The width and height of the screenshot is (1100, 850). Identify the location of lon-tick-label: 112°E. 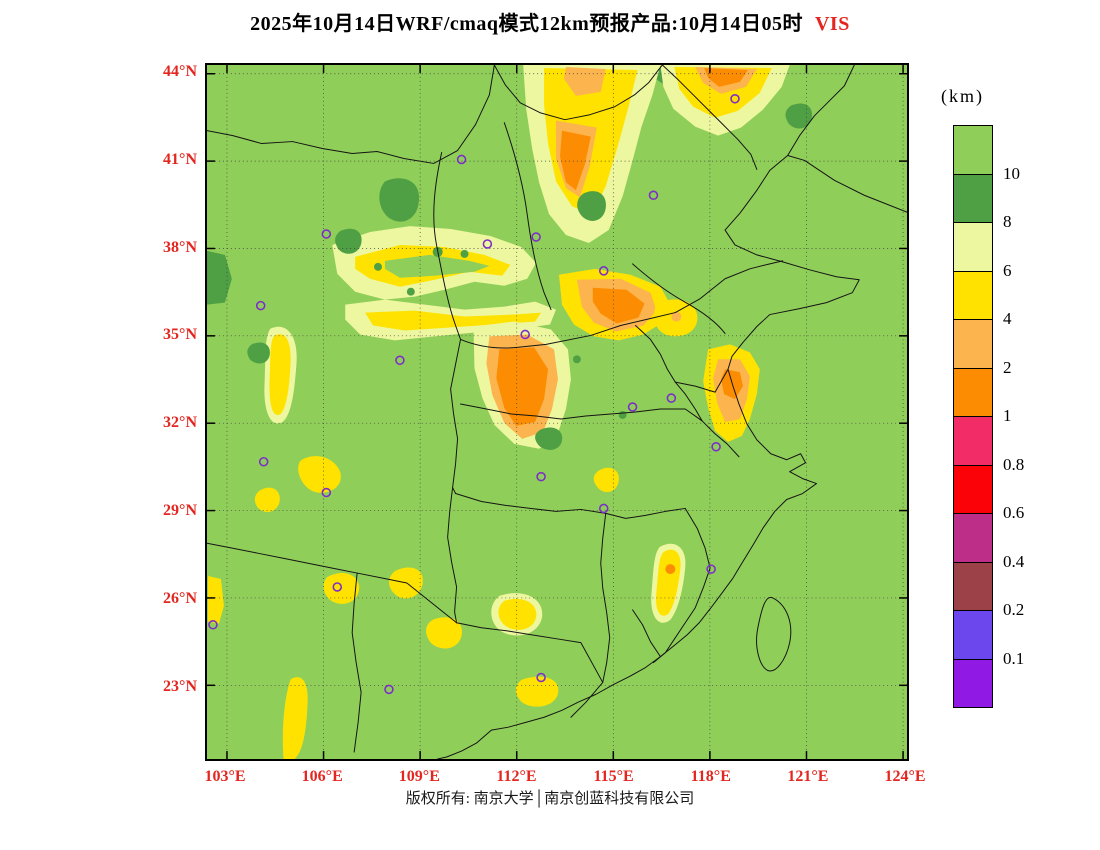
(516, 776).